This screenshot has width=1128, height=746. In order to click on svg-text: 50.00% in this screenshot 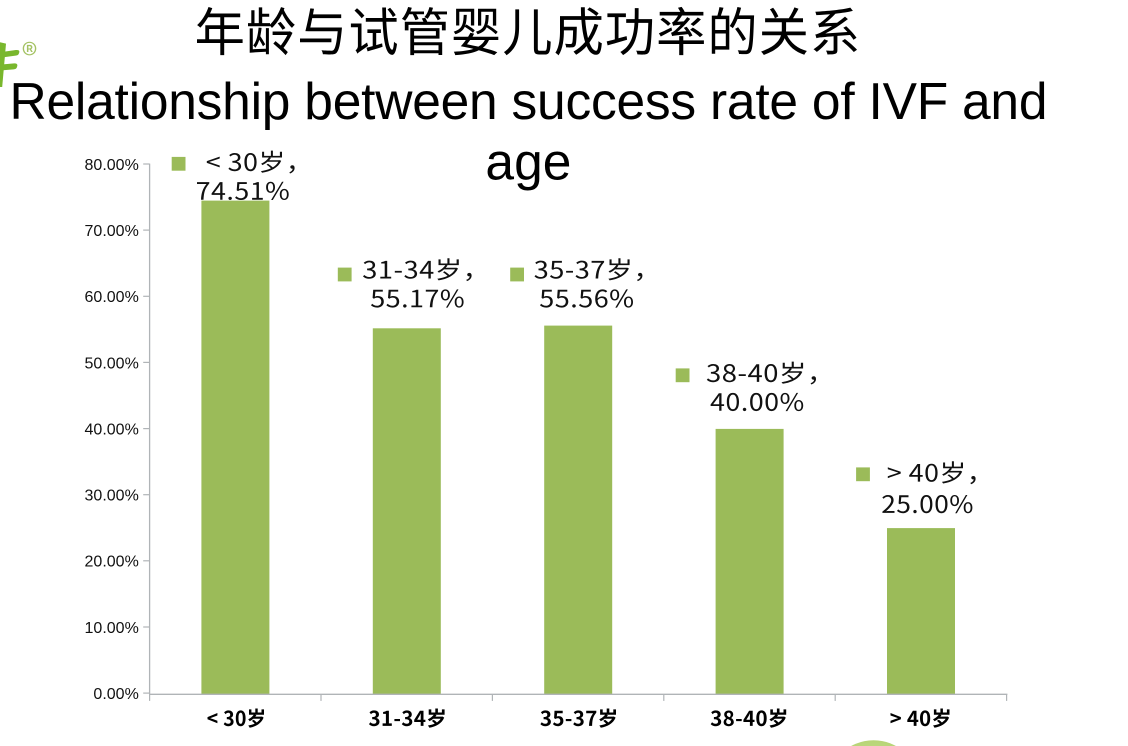, I will do `click(112, 363)`.